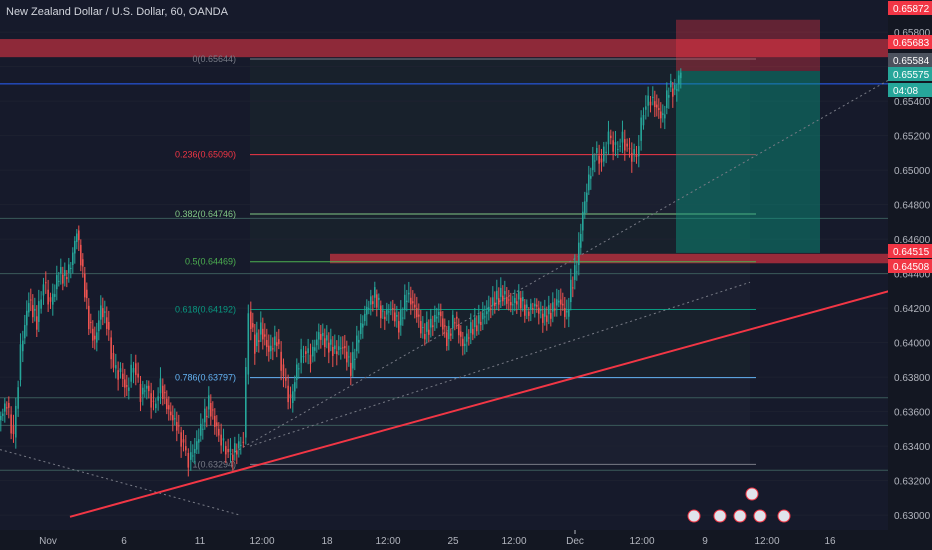 The width and height of the screenshot is (932, 550). I want to click on y-tick-label: 0.63200, so click(912, 482).